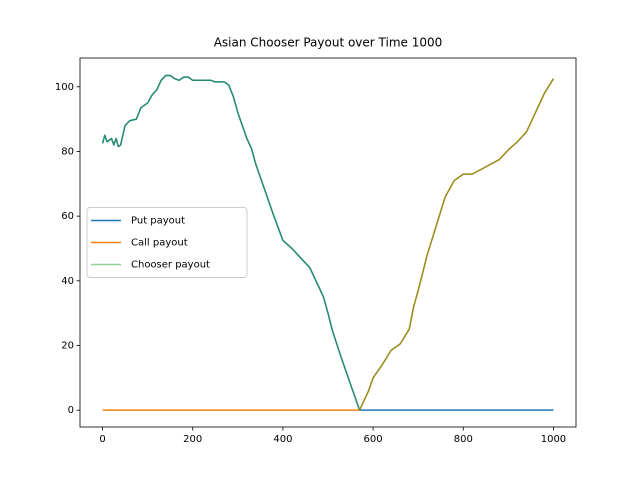 The image size is (640, 480). I want to click on y-tick-label: 80, so click(67, 151).